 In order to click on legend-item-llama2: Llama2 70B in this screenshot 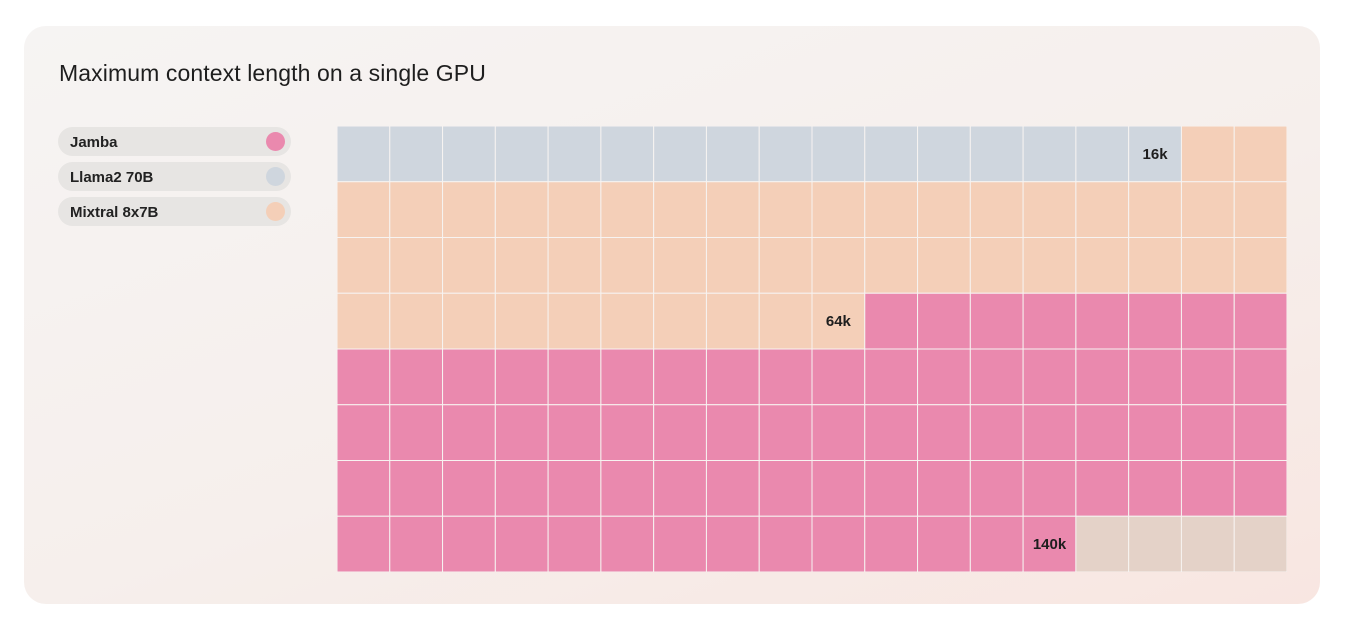, I will do `click(174, 176)`.